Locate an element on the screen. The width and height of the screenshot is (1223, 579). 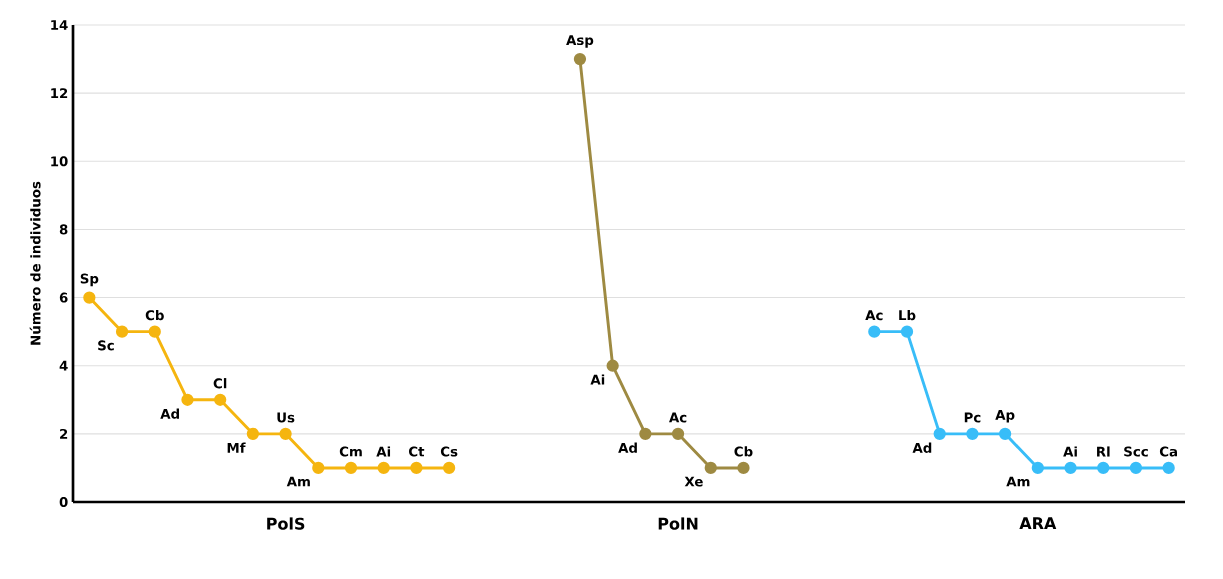
data-label: Sc is located at coordinates (106, 345).